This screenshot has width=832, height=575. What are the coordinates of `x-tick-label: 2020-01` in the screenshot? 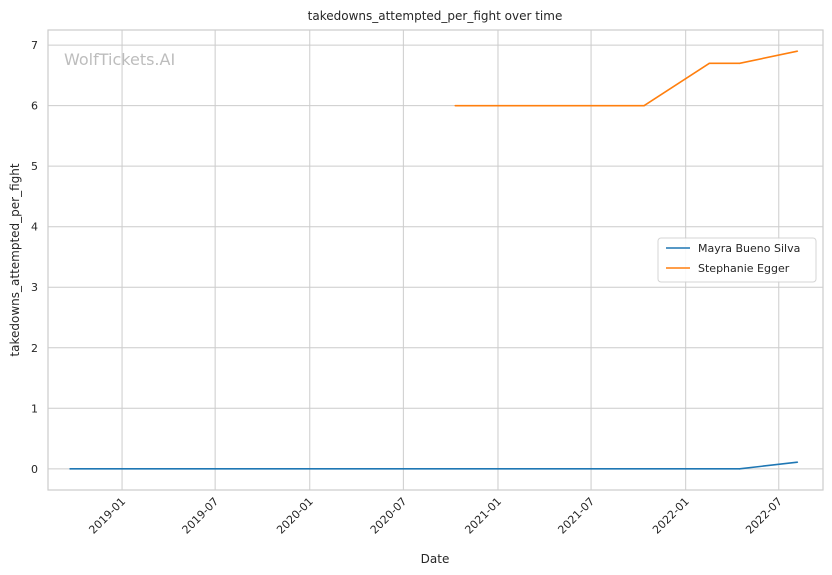 It's located at (295, 516).